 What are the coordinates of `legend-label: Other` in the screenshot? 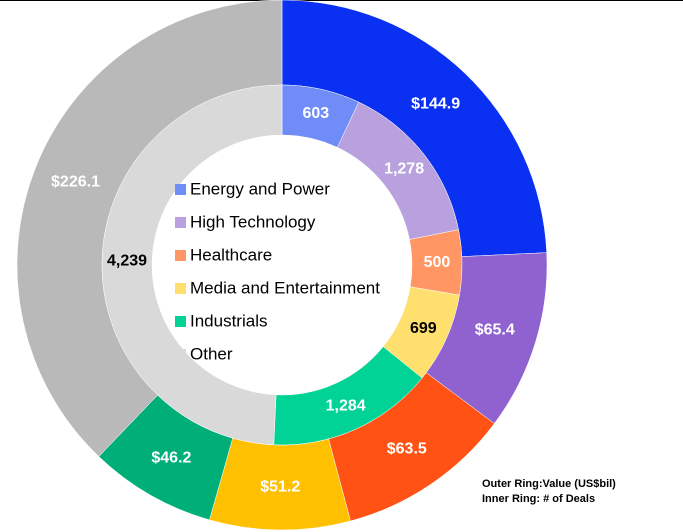 It's located at (211, 353).